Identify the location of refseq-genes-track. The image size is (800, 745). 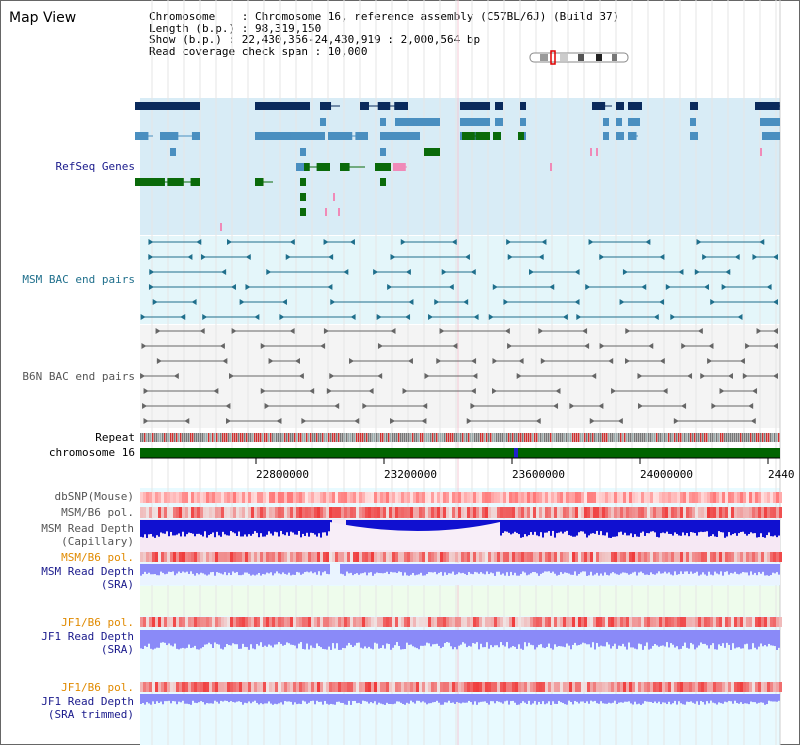
(457, 166).